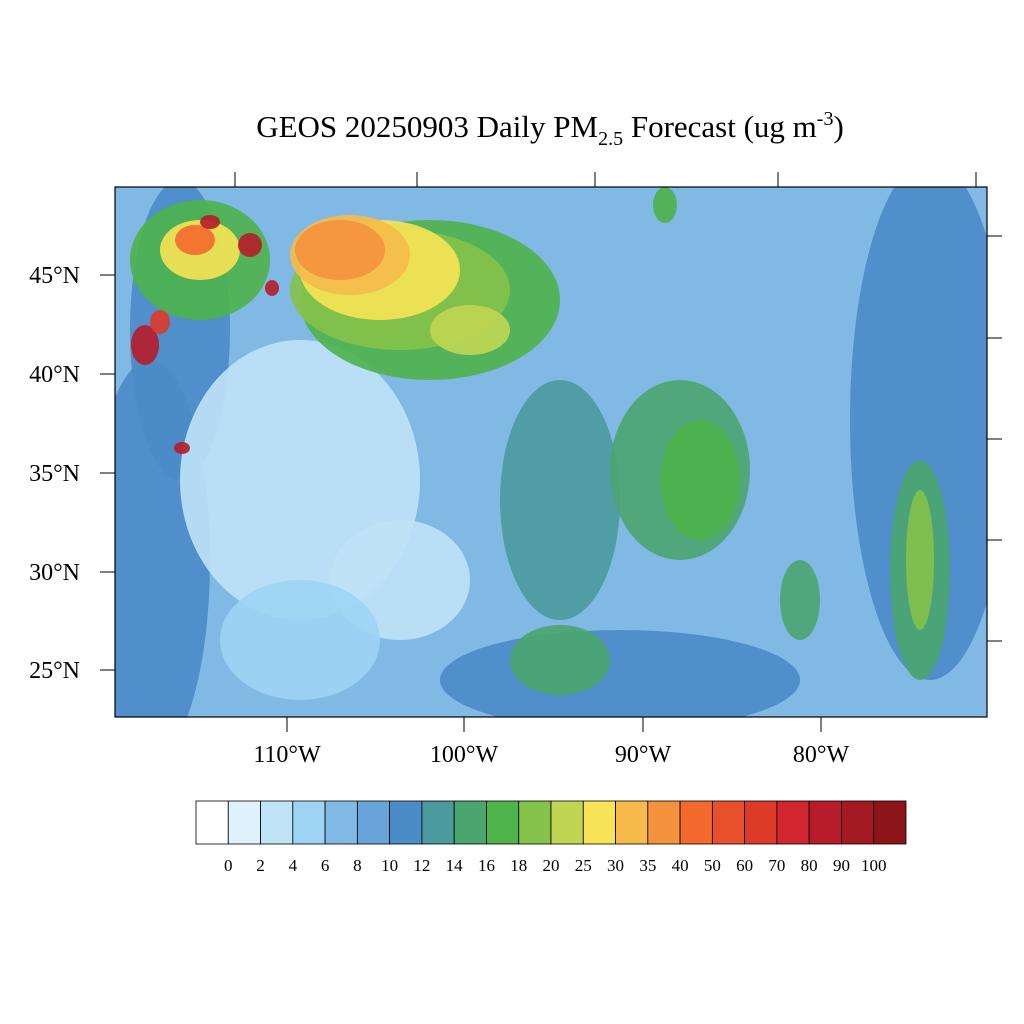  What do you see at coordinates (54, 573) in the screenshot?
I see `lat-label: 30°N` at bounding box center [54, 573].